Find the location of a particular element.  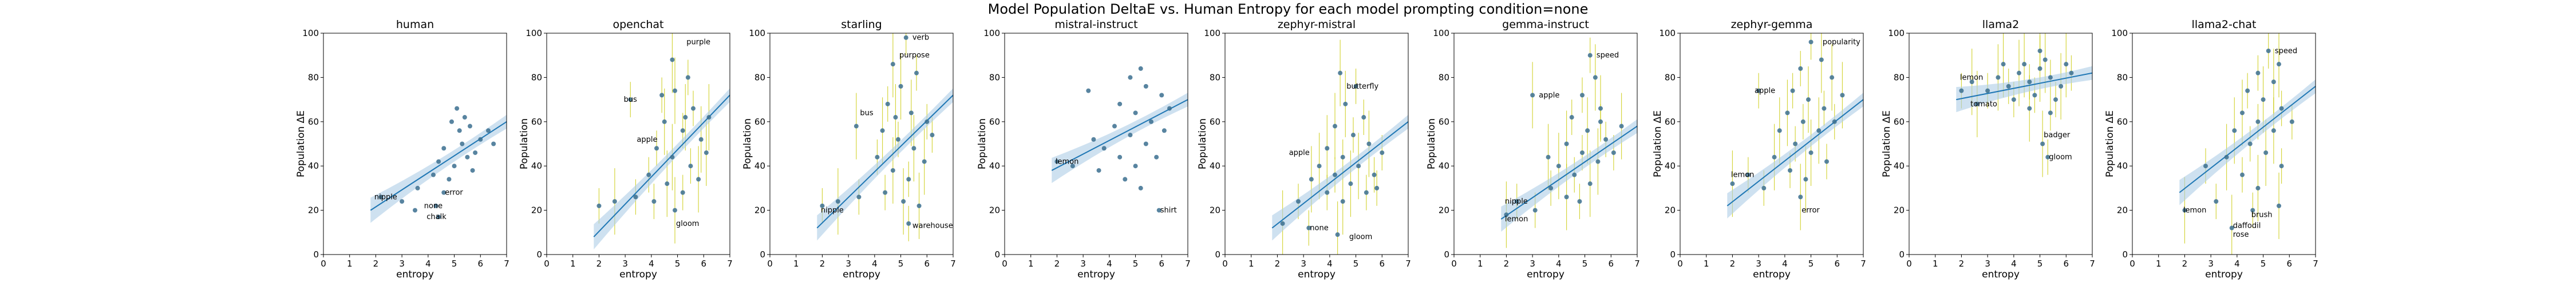

x-tick-label: 4 is located at coordinates (1559, 264).